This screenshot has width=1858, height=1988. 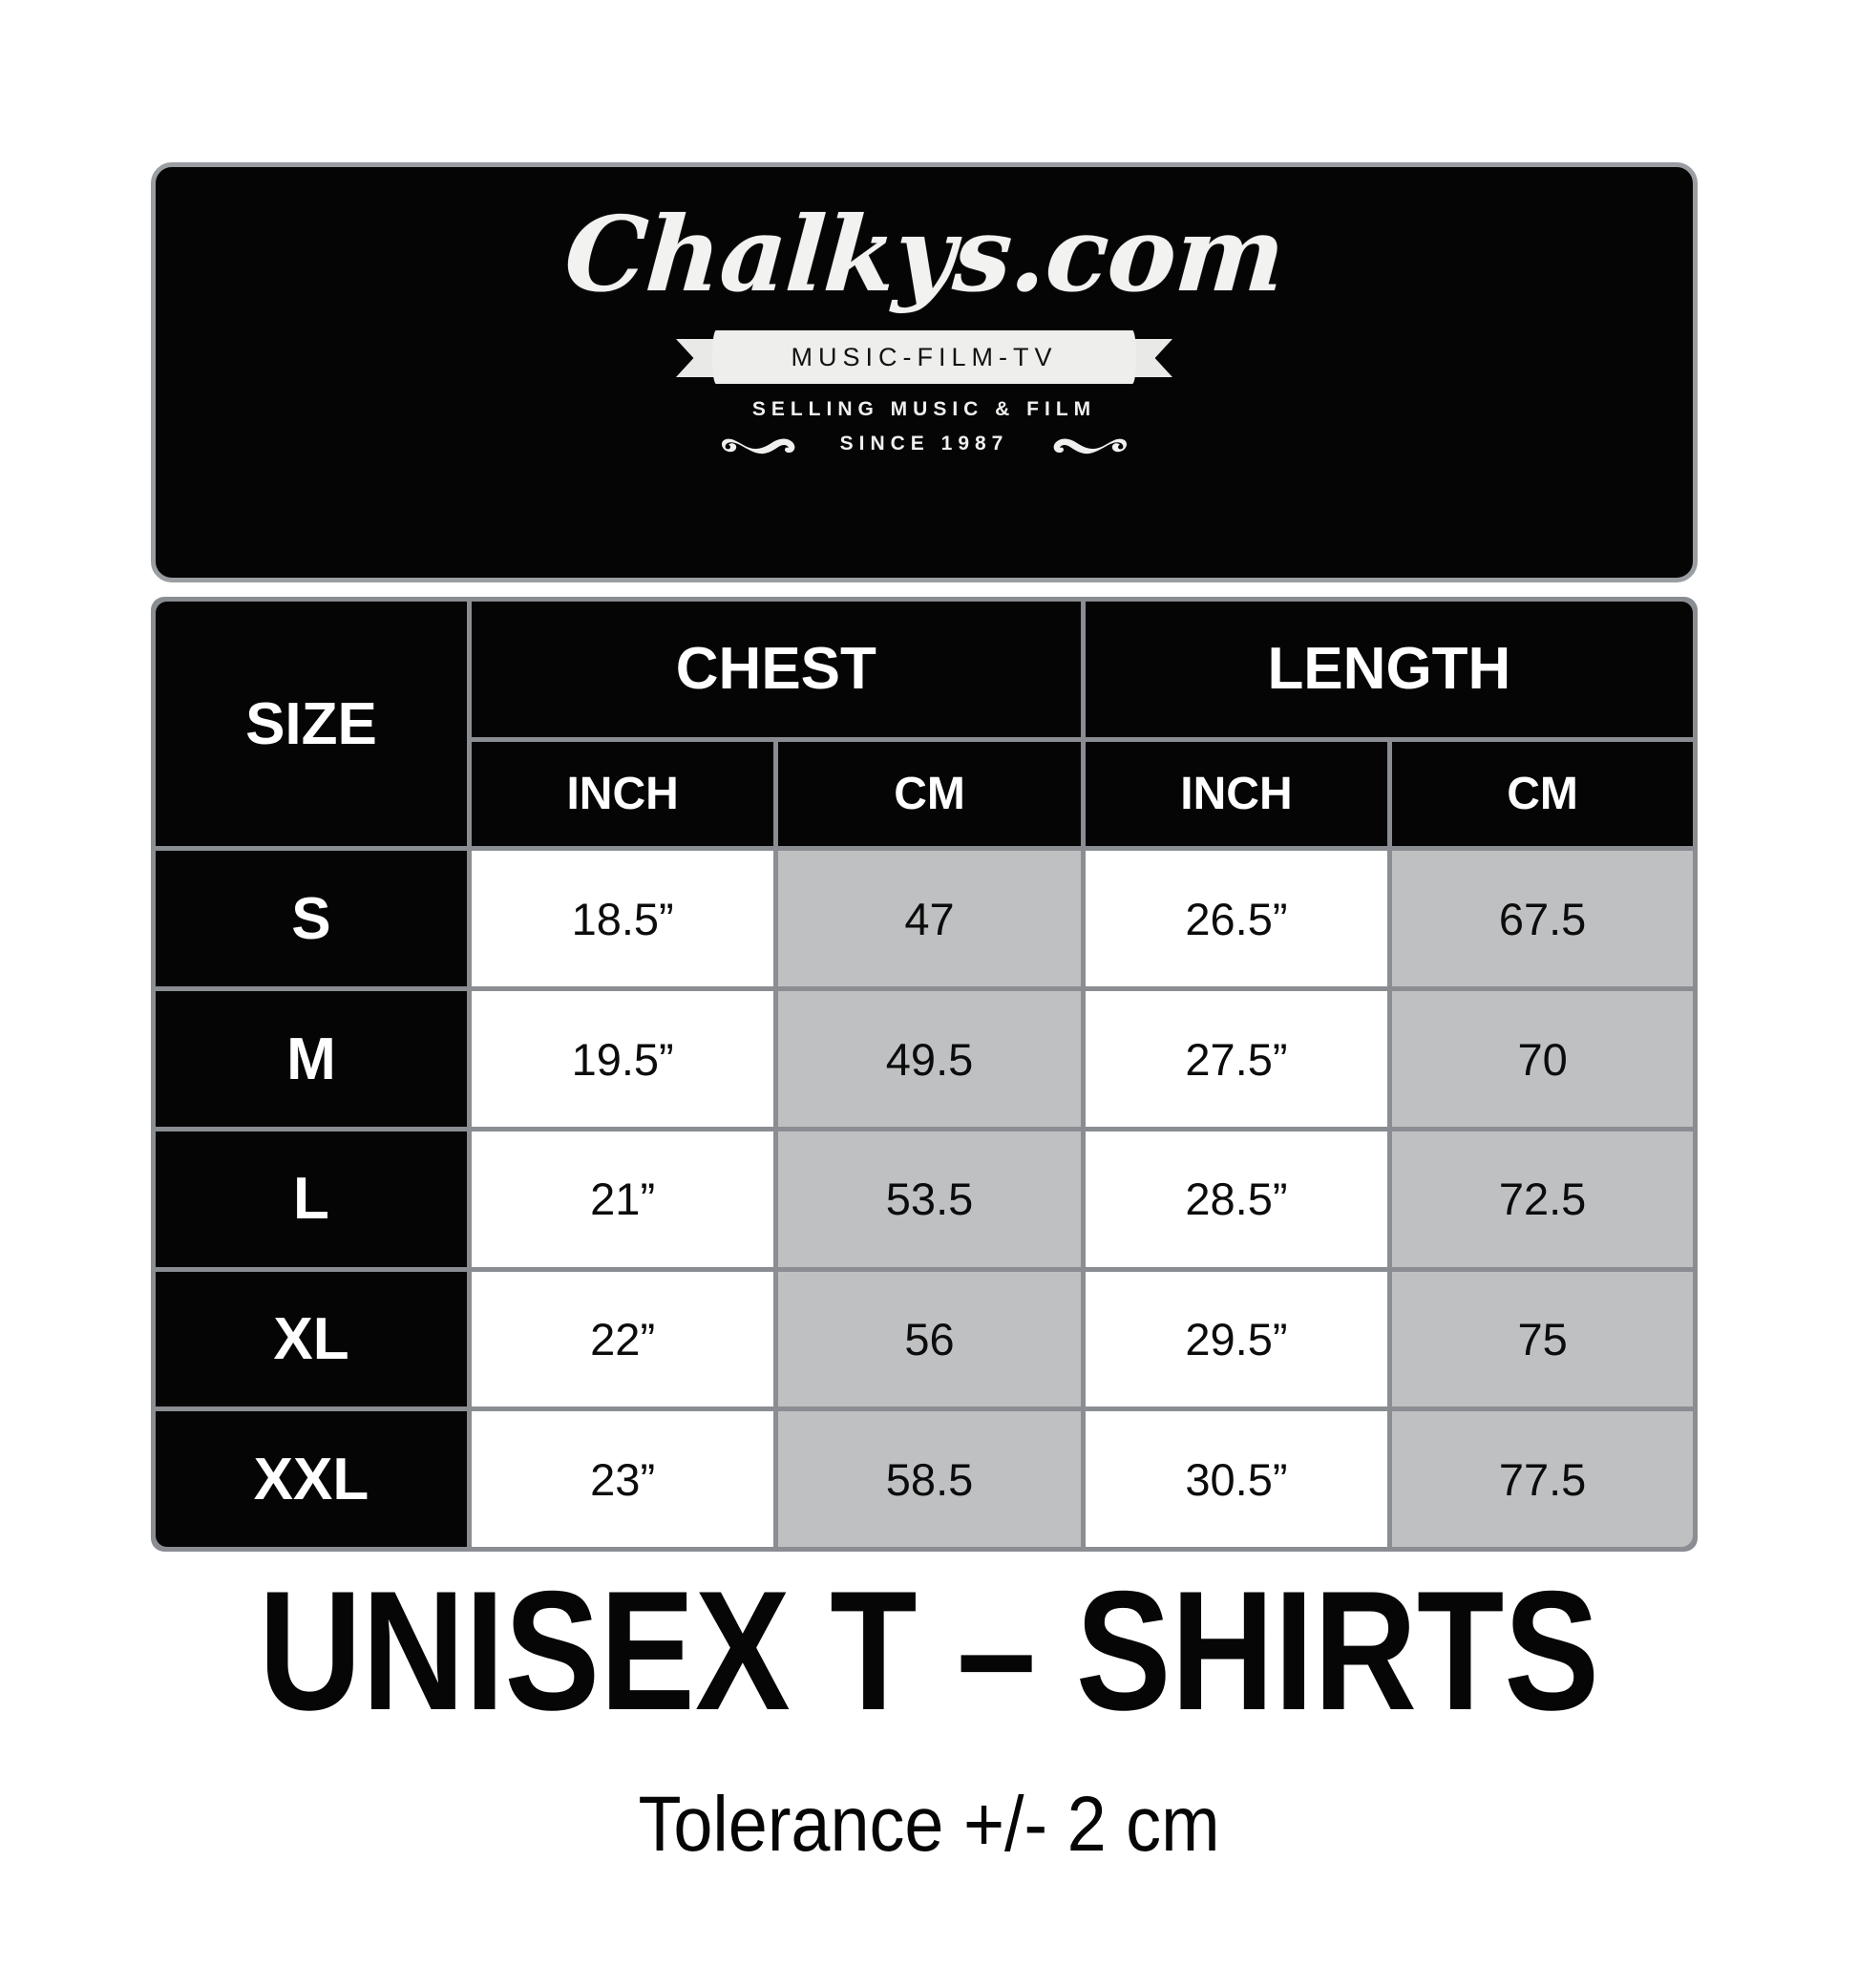 I want to click on header-label-length-inch: INCH, so click(x=1236, y=794).